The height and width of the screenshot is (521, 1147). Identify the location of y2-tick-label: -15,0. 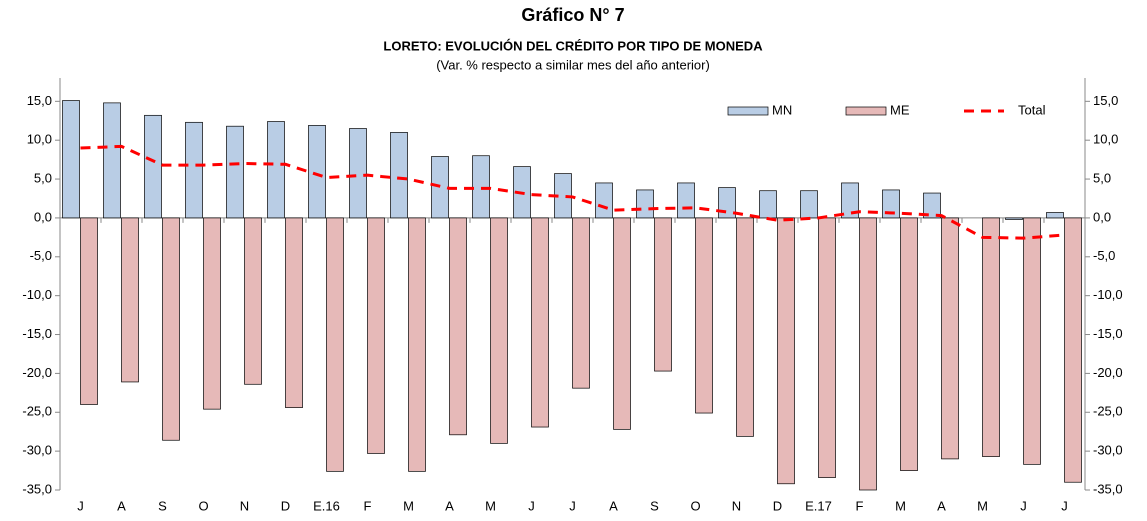
(1108, 333).